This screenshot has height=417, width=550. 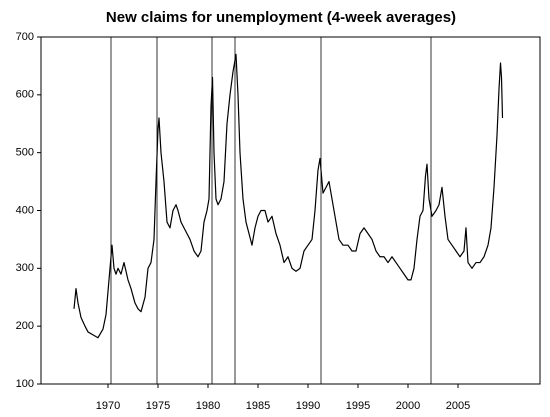 I want to click on x-tick-label: 2000, so click(x=408, y=406).